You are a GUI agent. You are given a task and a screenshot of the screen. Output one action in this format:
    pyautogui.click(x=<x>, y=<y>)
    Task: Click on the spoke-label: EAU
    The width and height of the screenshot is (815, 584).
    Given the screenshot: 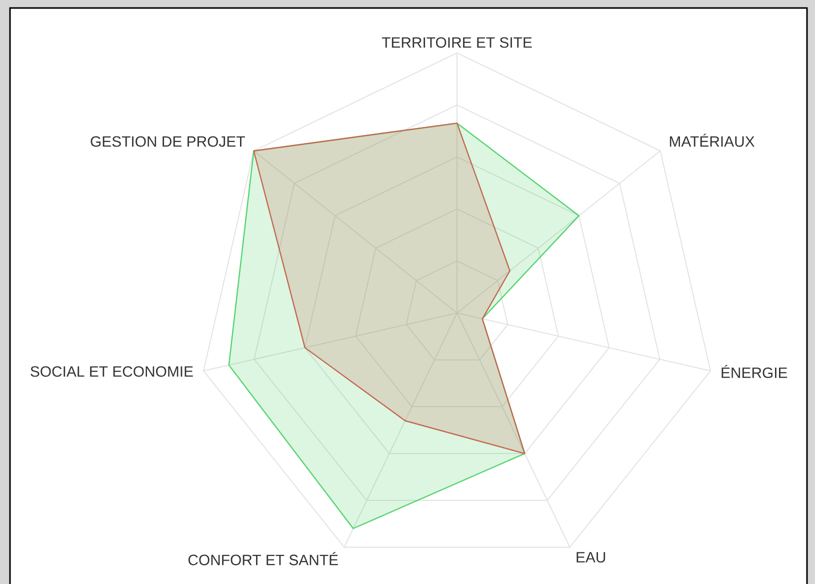 What is the action you would take?
    pyautogui.click(x=591, y=557)
    